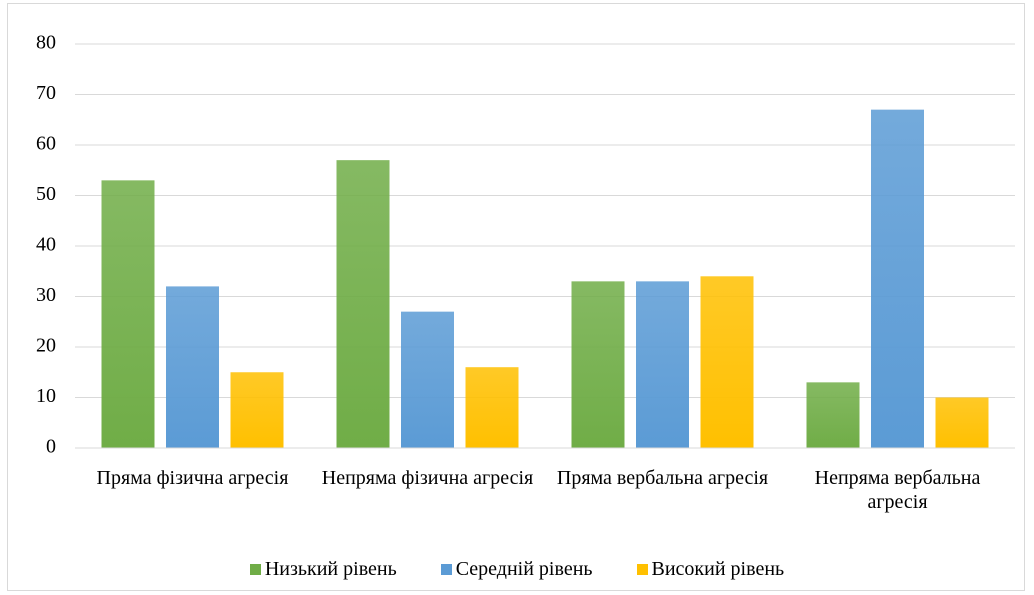  What do you see at coordinates (46, 245) in the screenshot?
I see `y-tick-label: 40` at bounding box center [46, 245].